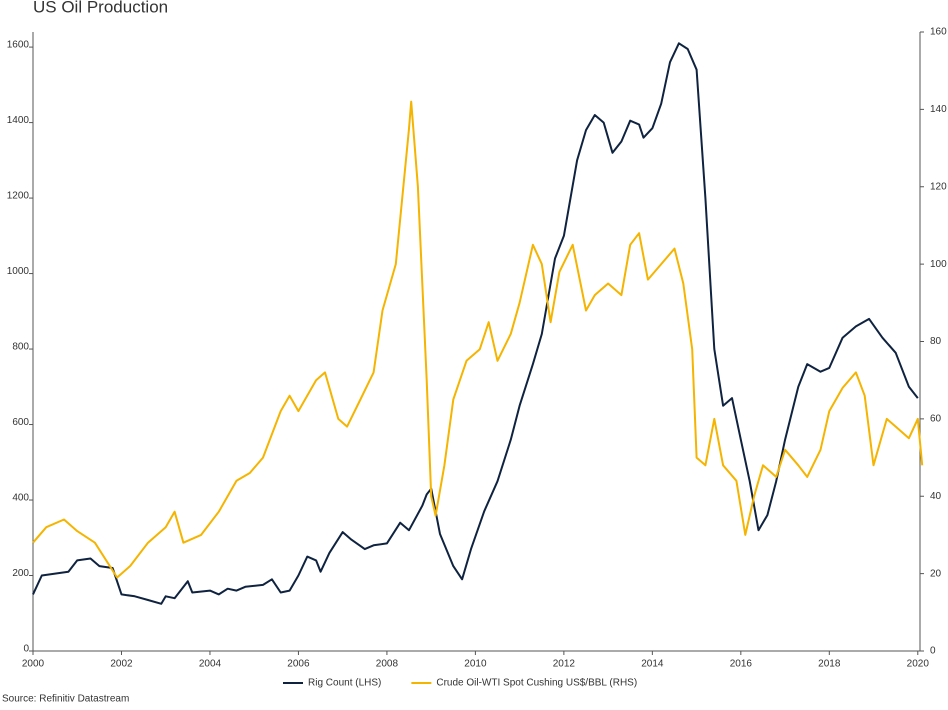 This screenshot has width=948, height=710. I want to click on x-tick-label: 2018, so click(829, 664).